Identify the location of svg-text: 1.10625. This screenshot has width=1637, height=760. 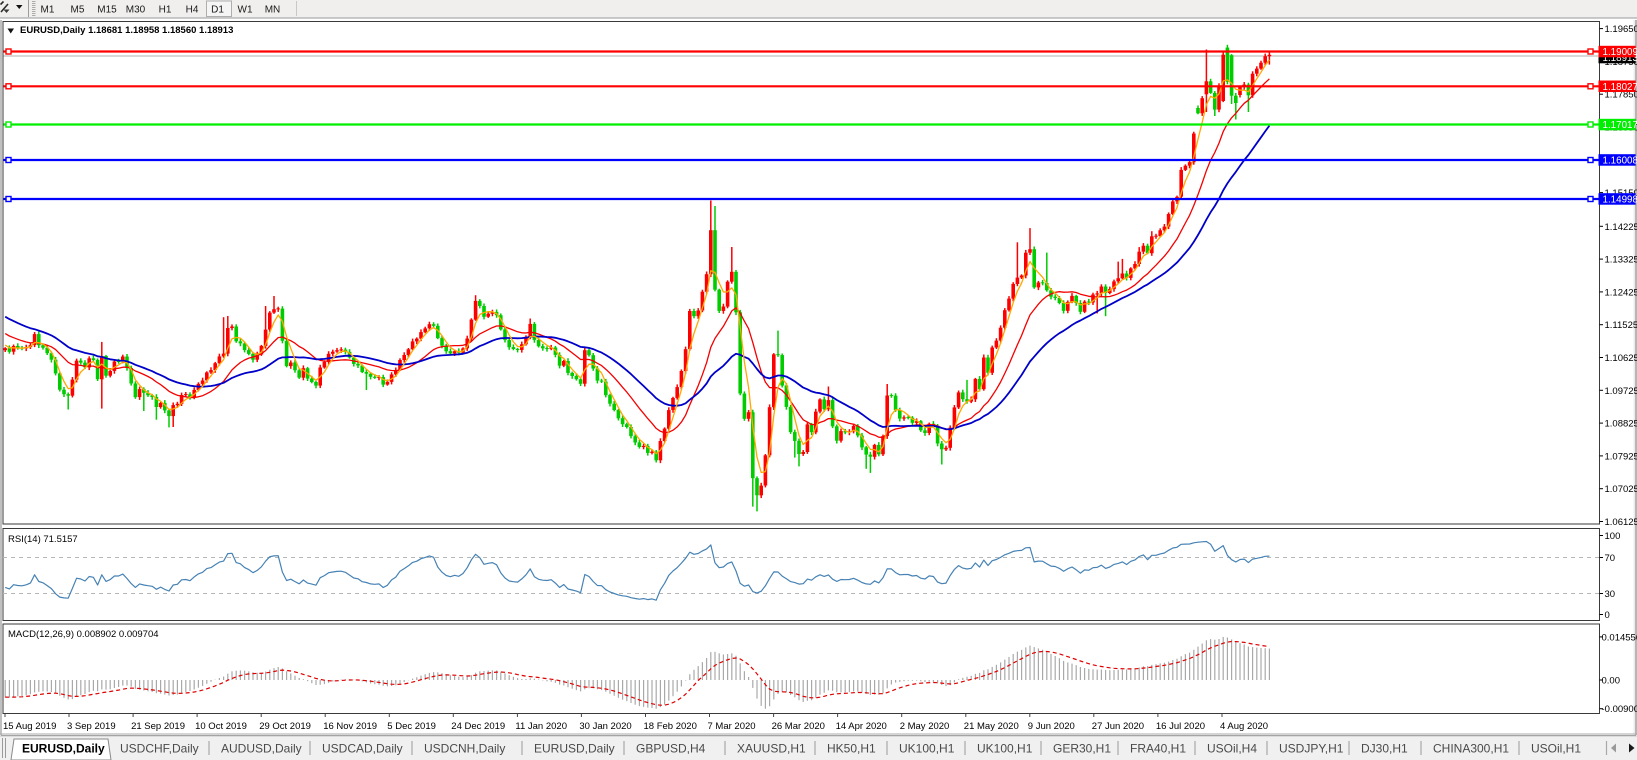
(1621, 358).